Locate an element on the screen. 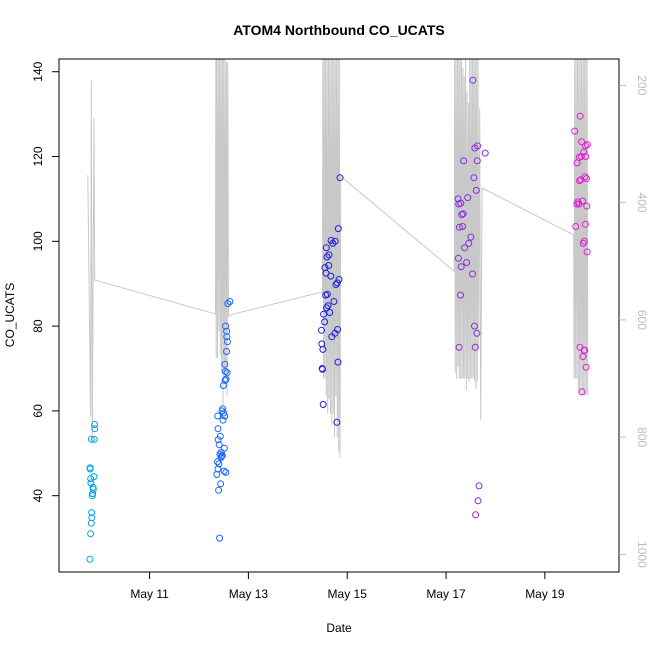  y-tick-label: 100 is located at coordinates (38, 241).